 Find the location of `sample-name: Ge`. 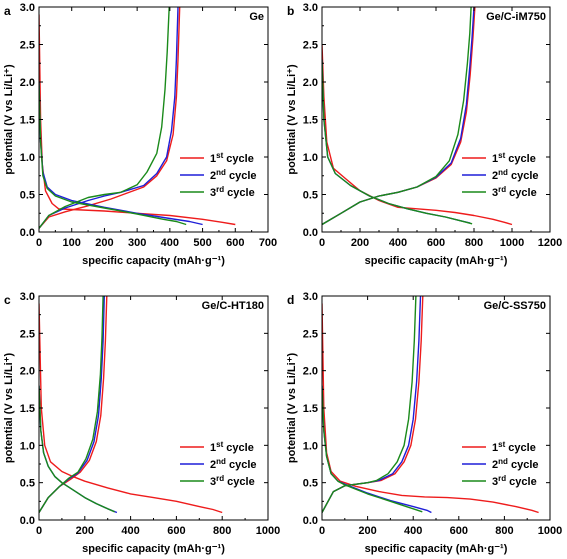

sample-name: Ge is located at coordinates (256, 17).